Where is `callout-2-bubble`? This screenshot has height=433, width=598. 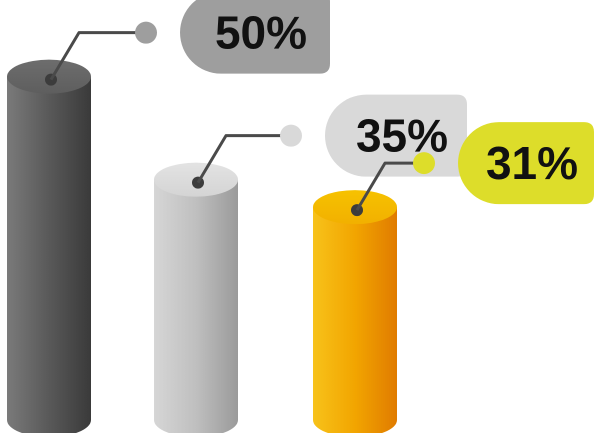
callout-2-bubble is located at coordinates (526, 163).